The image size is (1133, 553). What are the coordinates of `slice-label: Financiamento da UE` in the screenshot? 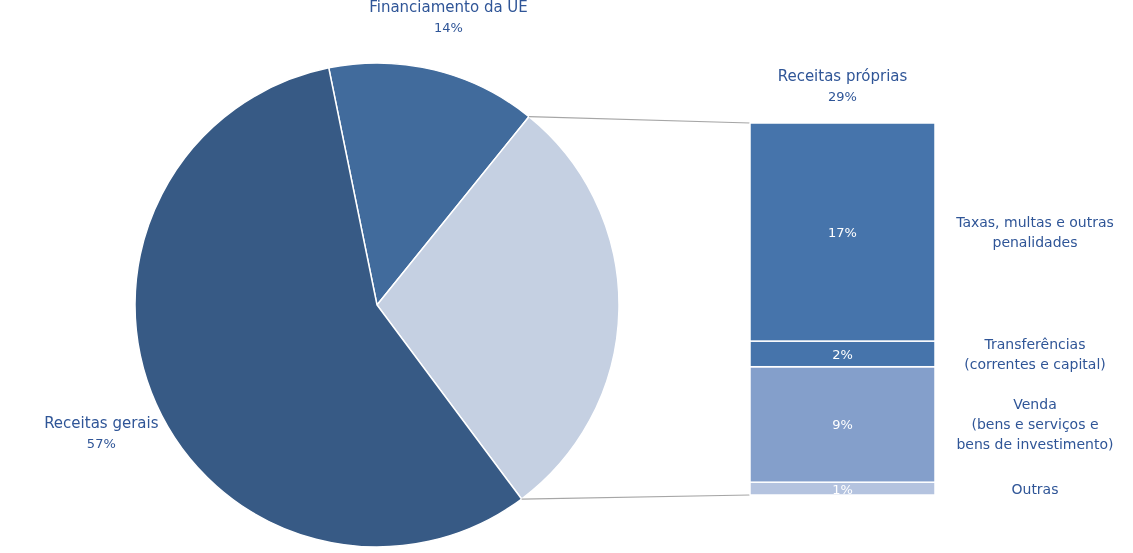 It's located at (448, 8).